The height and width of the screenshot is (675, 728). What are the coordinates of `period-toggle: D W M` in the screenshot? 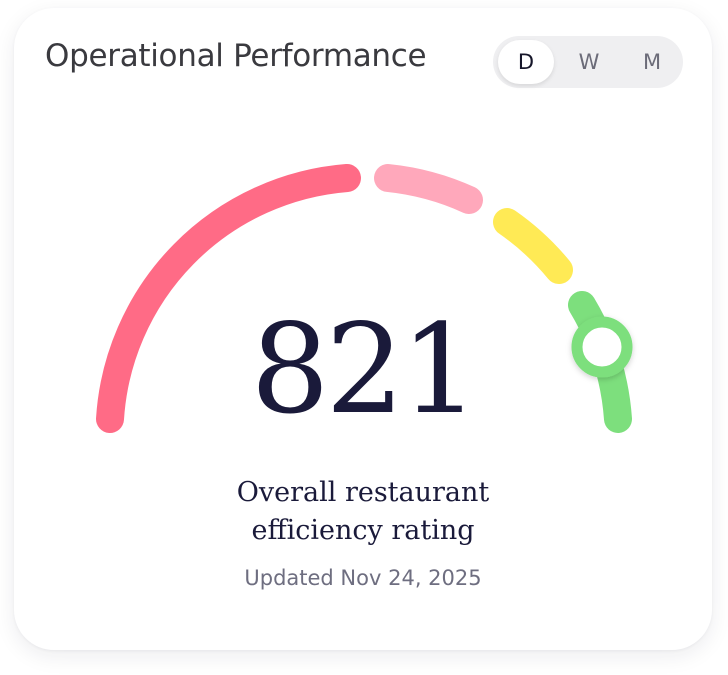 It's located at (588, 62).